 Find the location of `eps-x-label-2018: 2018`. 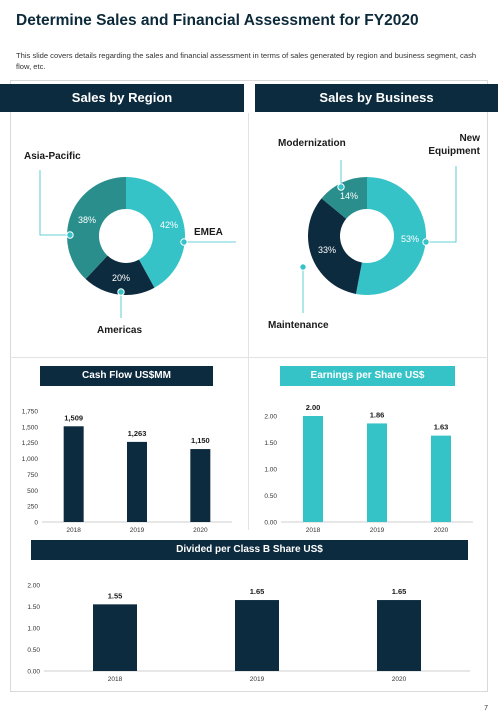

eps-x-label-2018: 2018 is located at coordinates (313, 530).